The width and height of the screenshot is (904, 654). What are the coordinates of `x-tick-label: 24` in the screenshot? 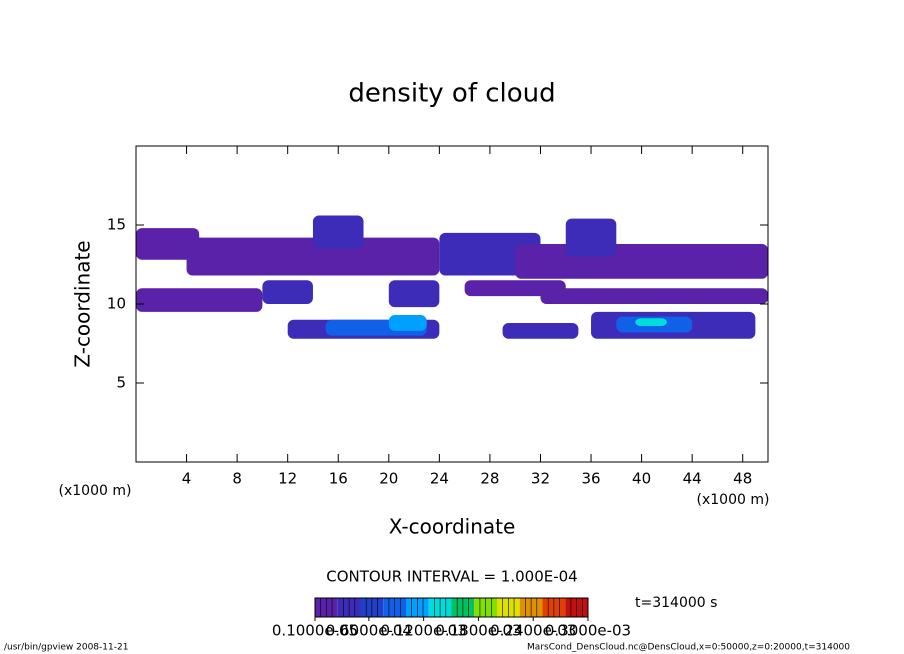 It's located at (439, 479).